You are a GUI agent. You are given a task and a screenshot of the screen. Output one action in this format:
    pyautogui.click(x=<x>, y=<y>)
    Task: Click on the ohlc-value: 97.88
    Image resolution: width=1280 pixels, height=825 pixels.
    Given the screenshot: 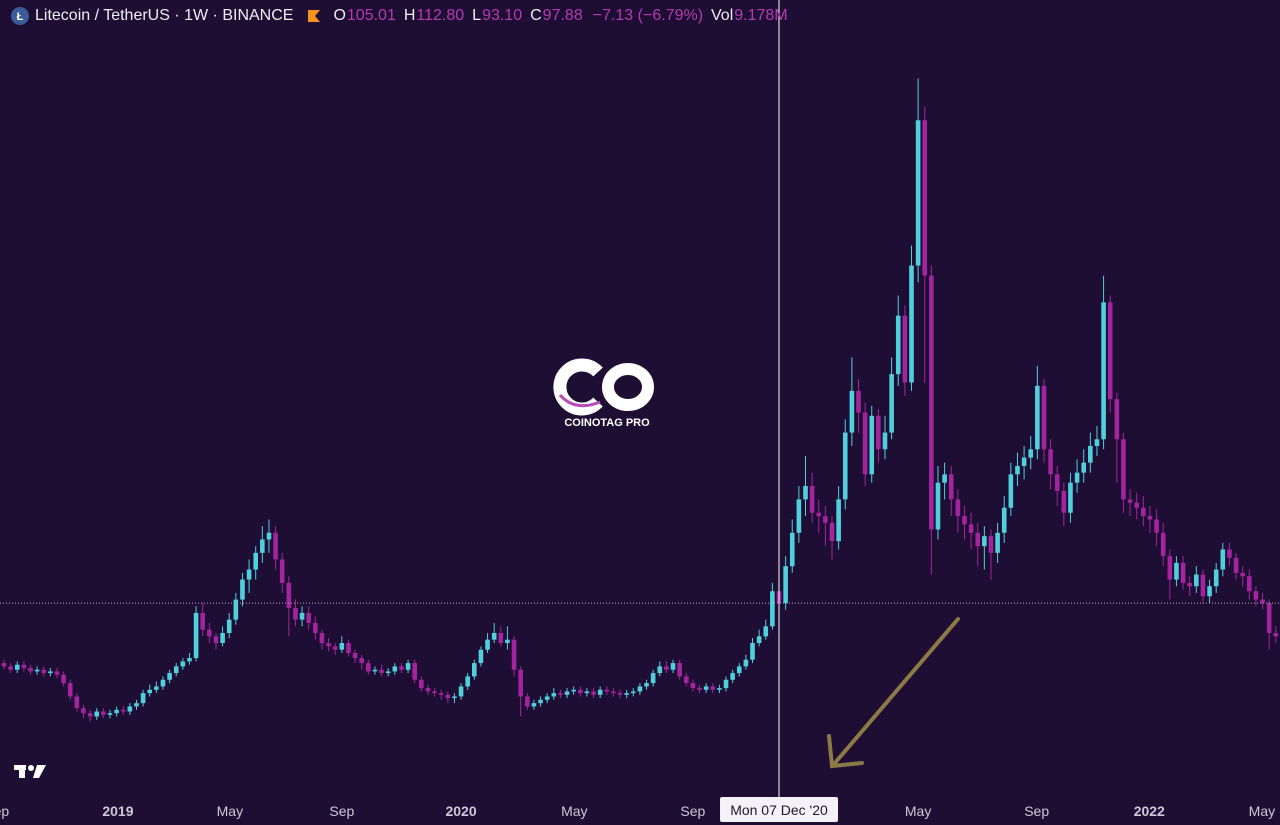 What is the action you would take?
    pyautogui.click(x=562, y=15)
    